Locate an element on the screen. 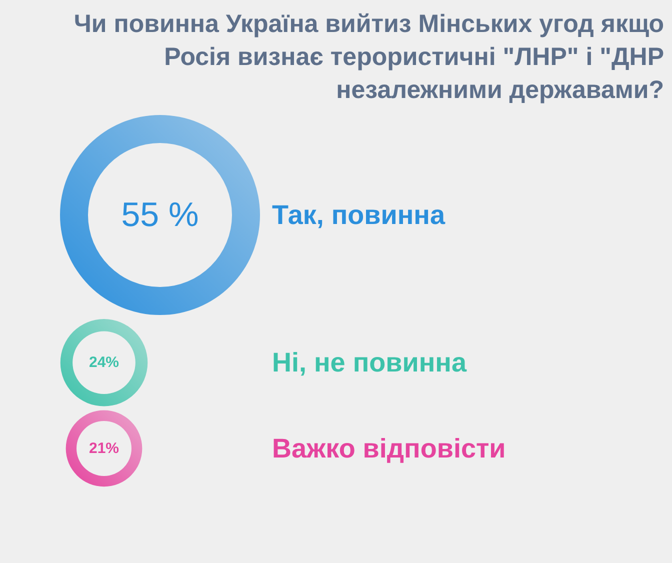  text: Чи повинна Україна вийтиз Мінських угод якщо Росія визнає терористичні "ЛНР" і "ДНР незалежними державами? is located at coordinates (369, 57).